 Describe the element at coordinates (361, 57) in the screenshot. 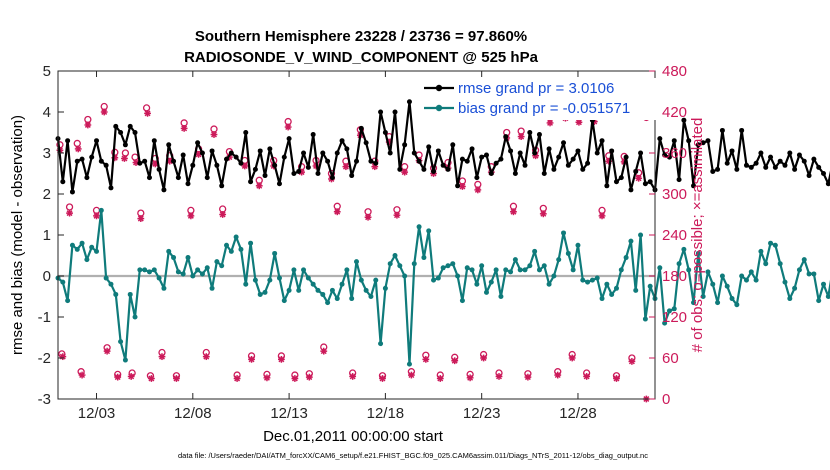

I see `chart-subtitle: RADIOSONDE_V_WIND_COMPONENT @ 525 hPa` at that location.